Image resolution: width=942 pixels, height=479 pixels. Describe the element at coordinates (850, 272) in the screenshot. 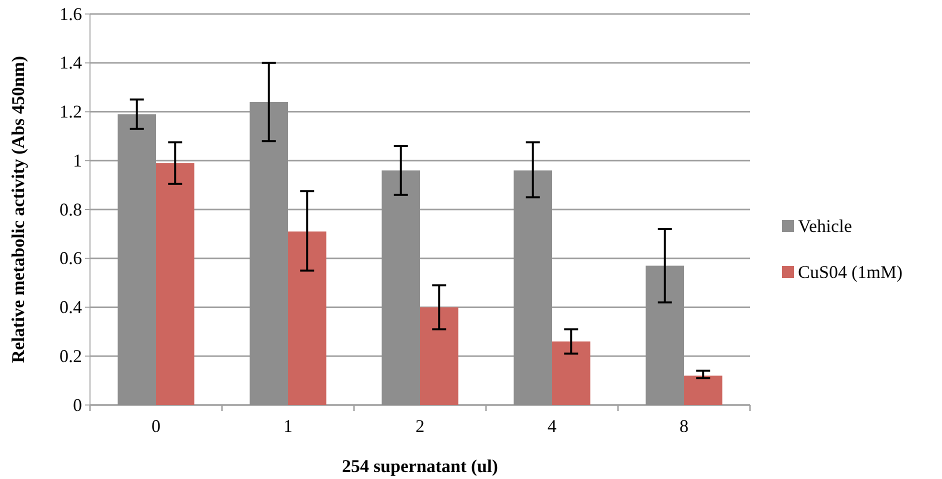

I see `legend-label: CuS04 (1mM)` at that location.